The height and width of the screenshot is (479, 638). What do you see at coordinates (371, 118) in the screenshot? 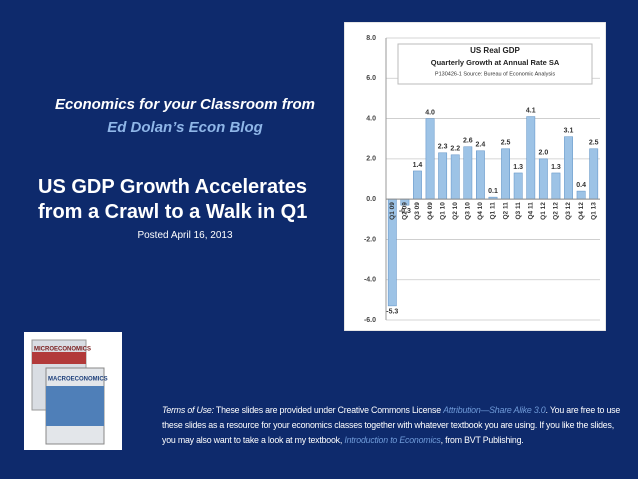
I see `y-tick-label: 4.0` at bounding box center [371, 118].